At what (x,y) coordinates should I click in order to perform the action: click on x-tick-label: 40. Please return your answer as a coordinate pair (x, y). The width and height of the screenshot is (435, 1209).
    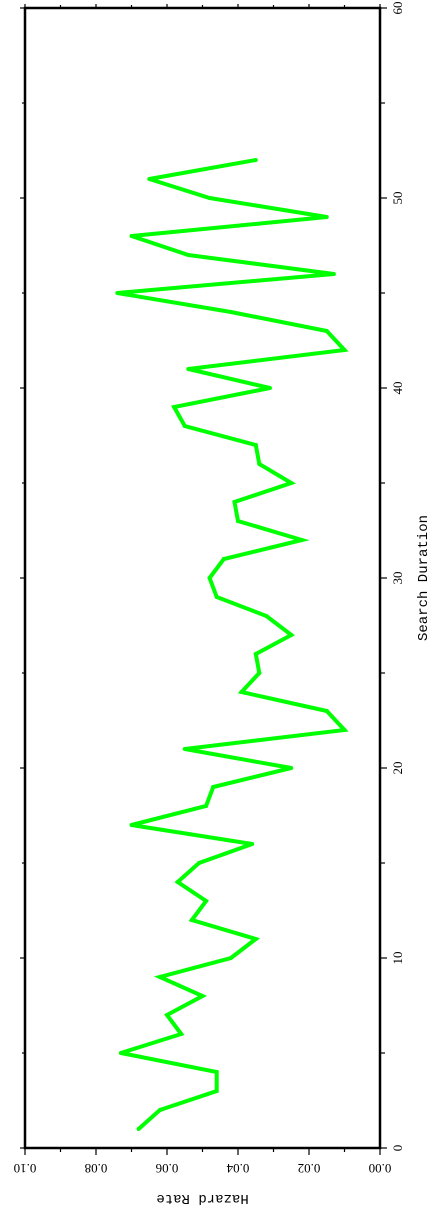
    Looking at the image, I should click on (397, 388).